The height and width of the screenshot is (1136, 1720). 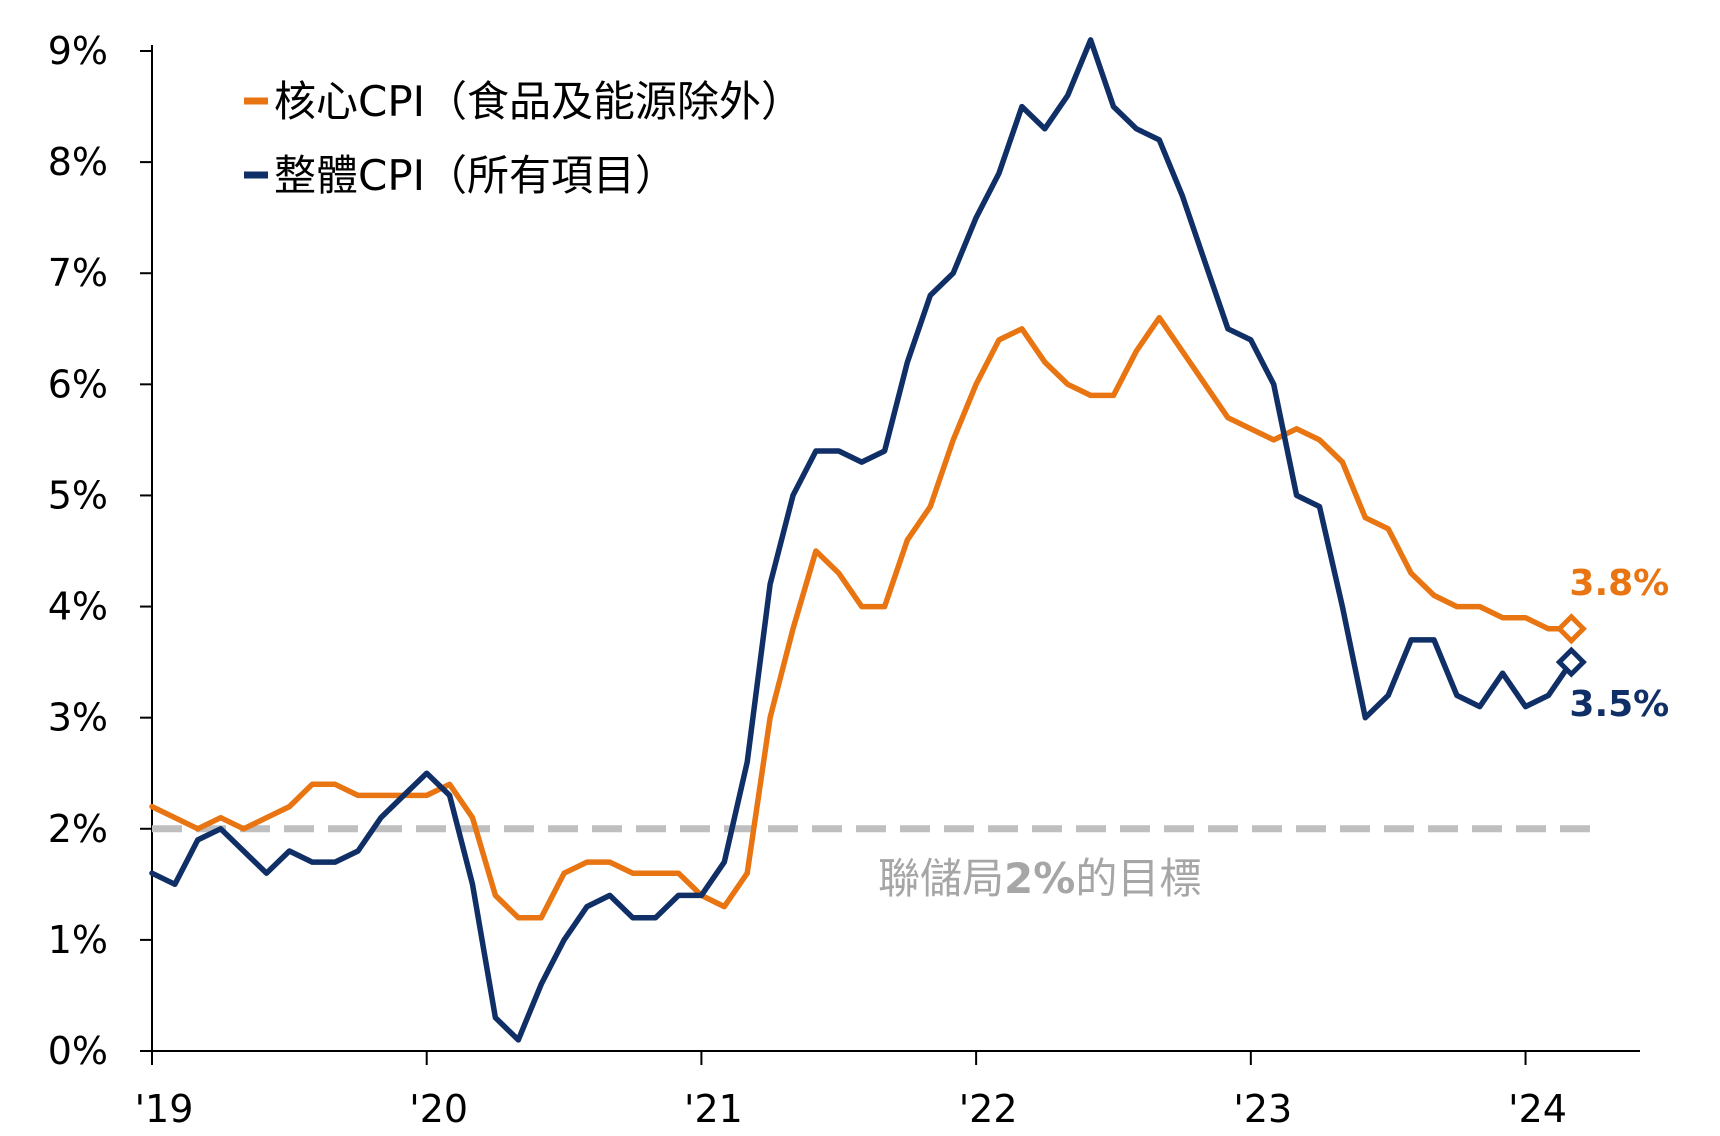 I want to click on x-tick-label: '23, so click(x=1262, y=1109).